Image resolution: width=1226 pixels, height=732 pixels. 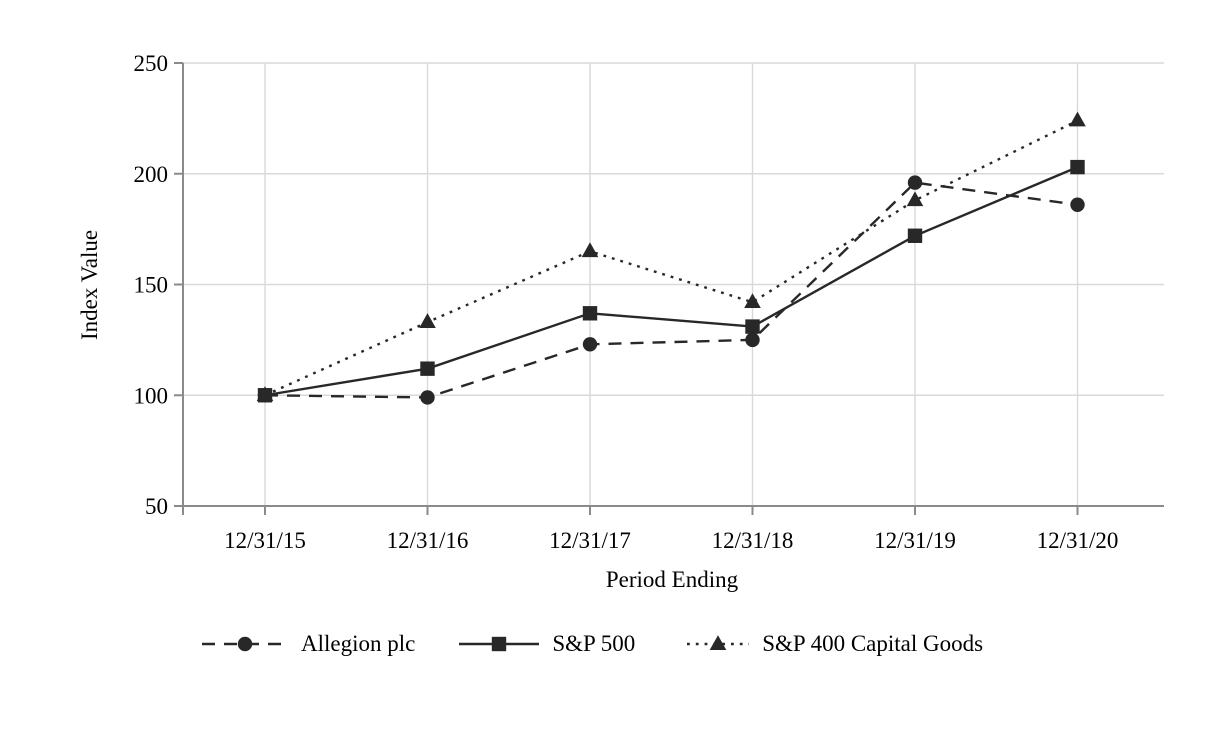 I want to click on solid-square-line-icon, so click(x=499, y=644).